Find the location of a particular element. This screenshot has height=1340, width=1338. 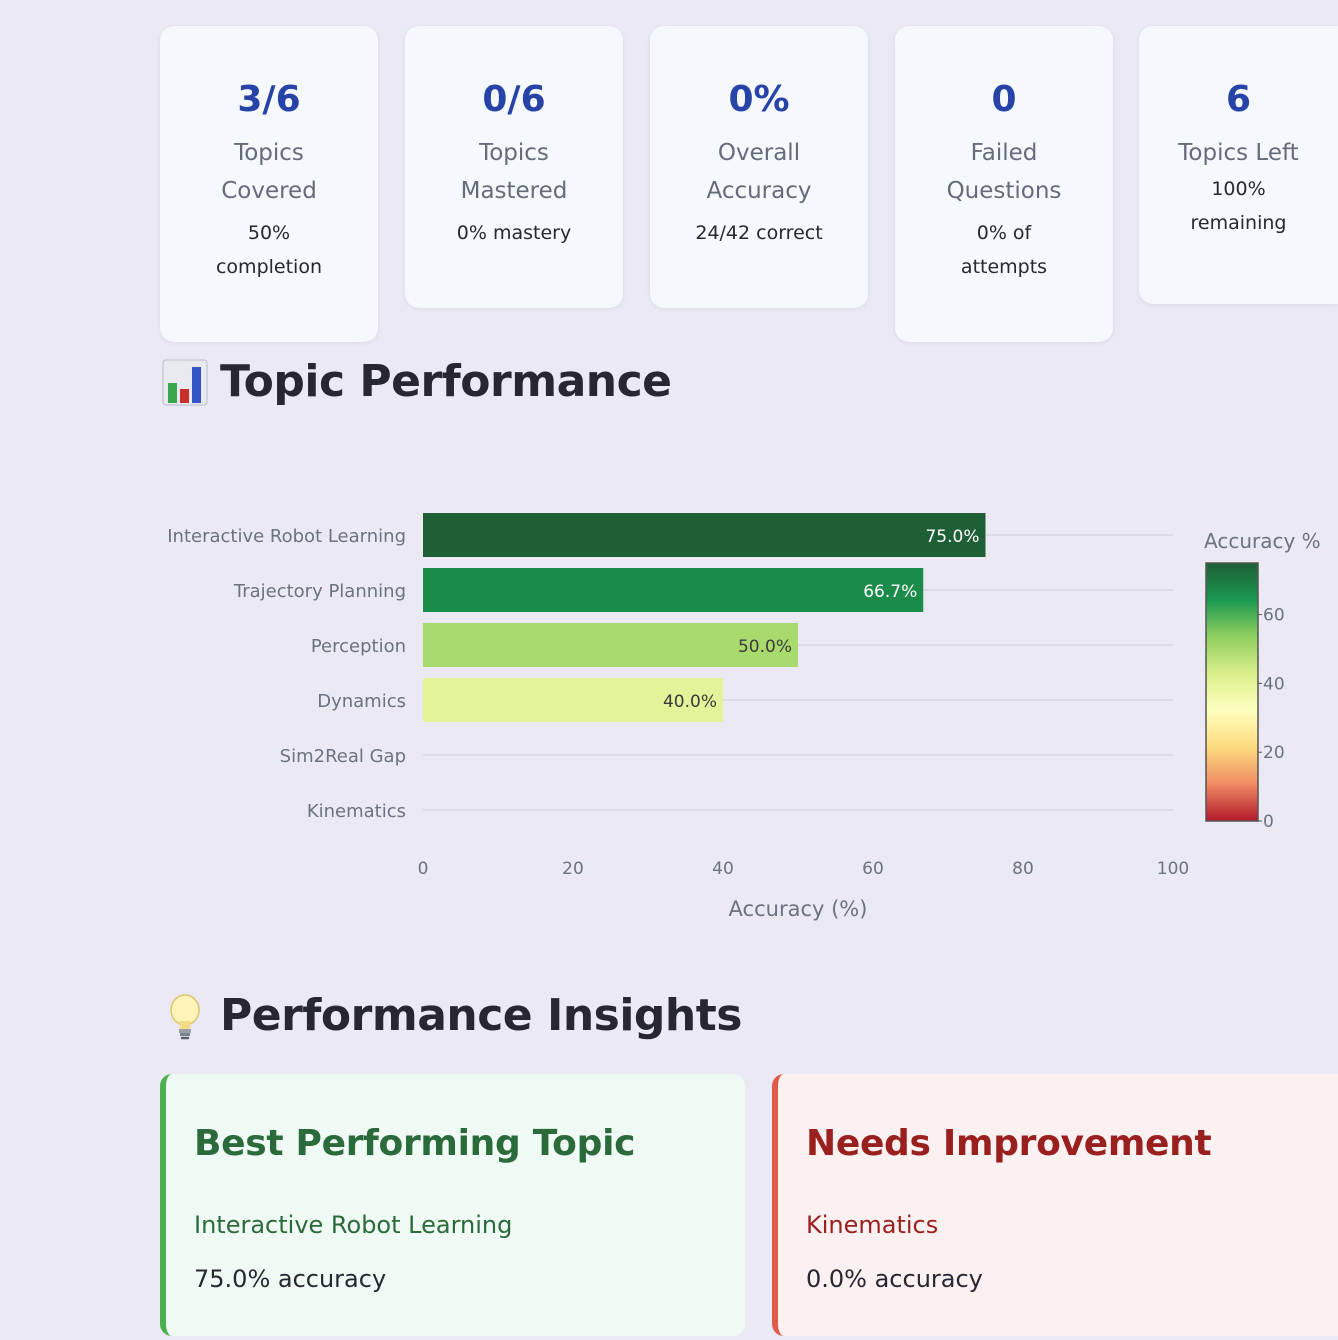

bar-chart-icon is located at coordinates (185, 382).